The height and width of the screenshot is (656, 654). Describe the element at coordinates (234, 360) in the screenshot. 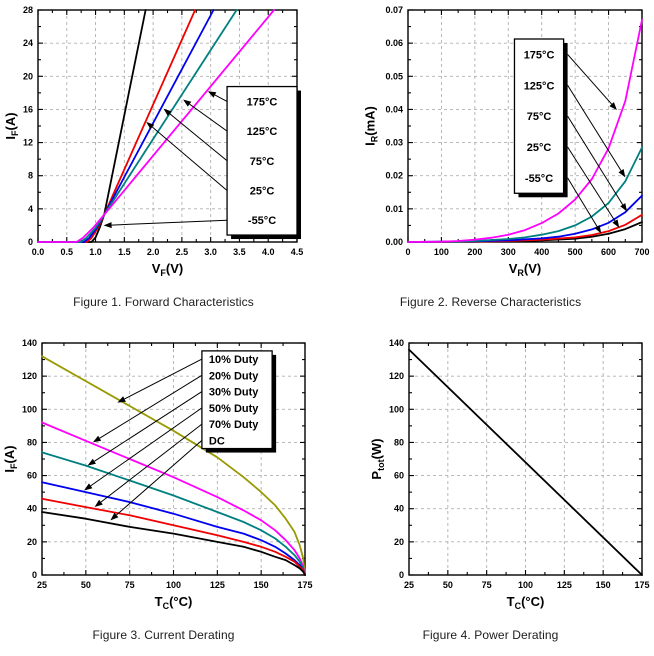

I see `legend-label: 10% Duty` at that location.